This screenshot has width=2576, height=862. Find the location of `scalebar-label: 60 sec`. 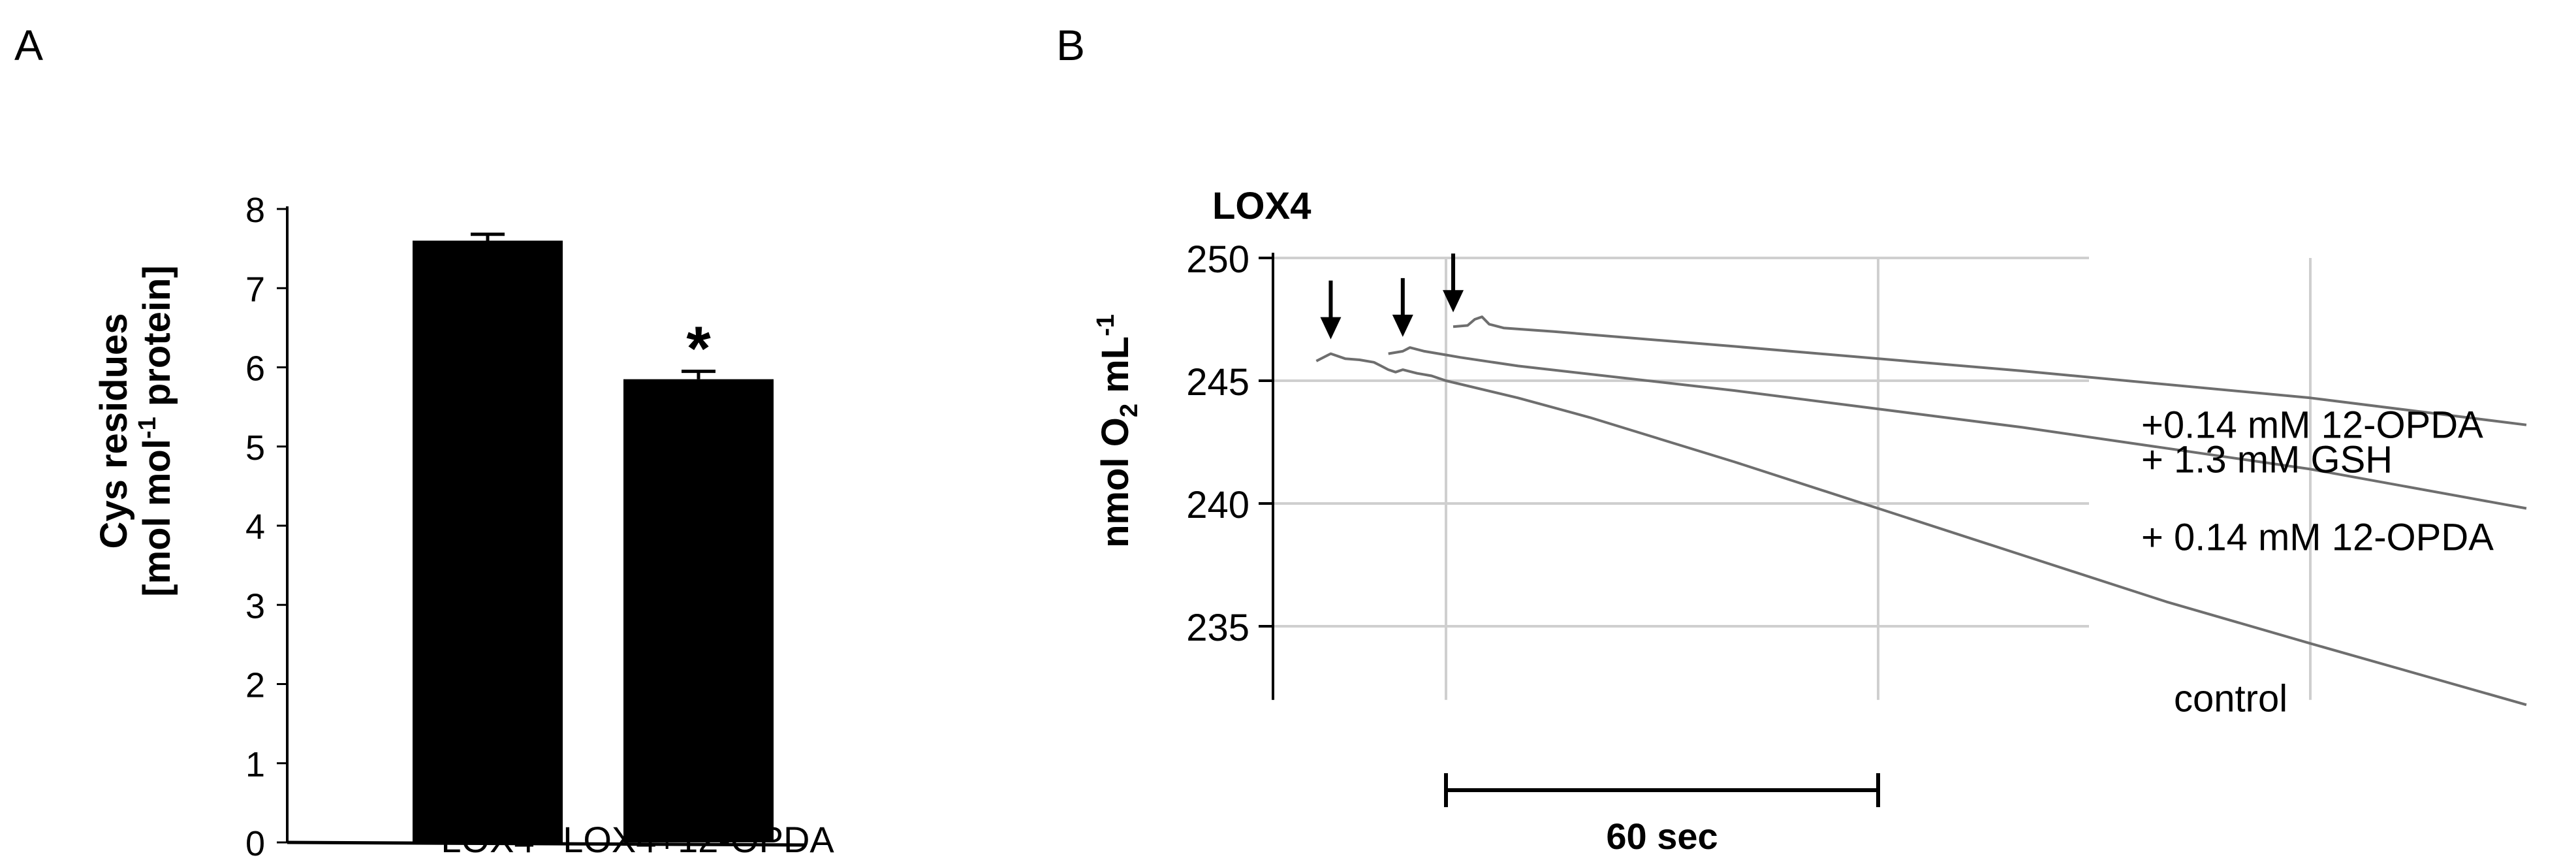

scalebar-label: 60 sec is located at coordinates (1662, 836).